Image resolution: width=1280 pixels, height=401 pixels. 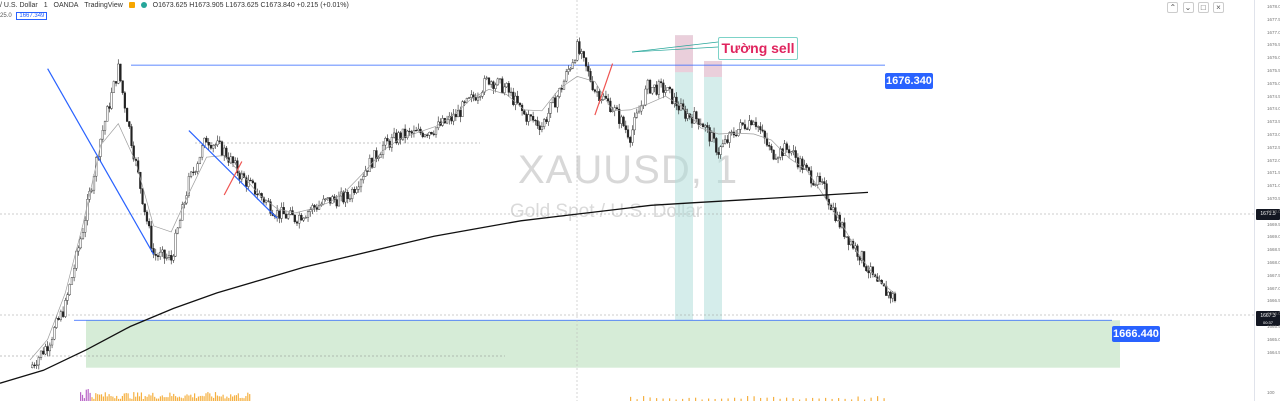 I want to click on close-icon: ×, so click(x=1218, y=7).